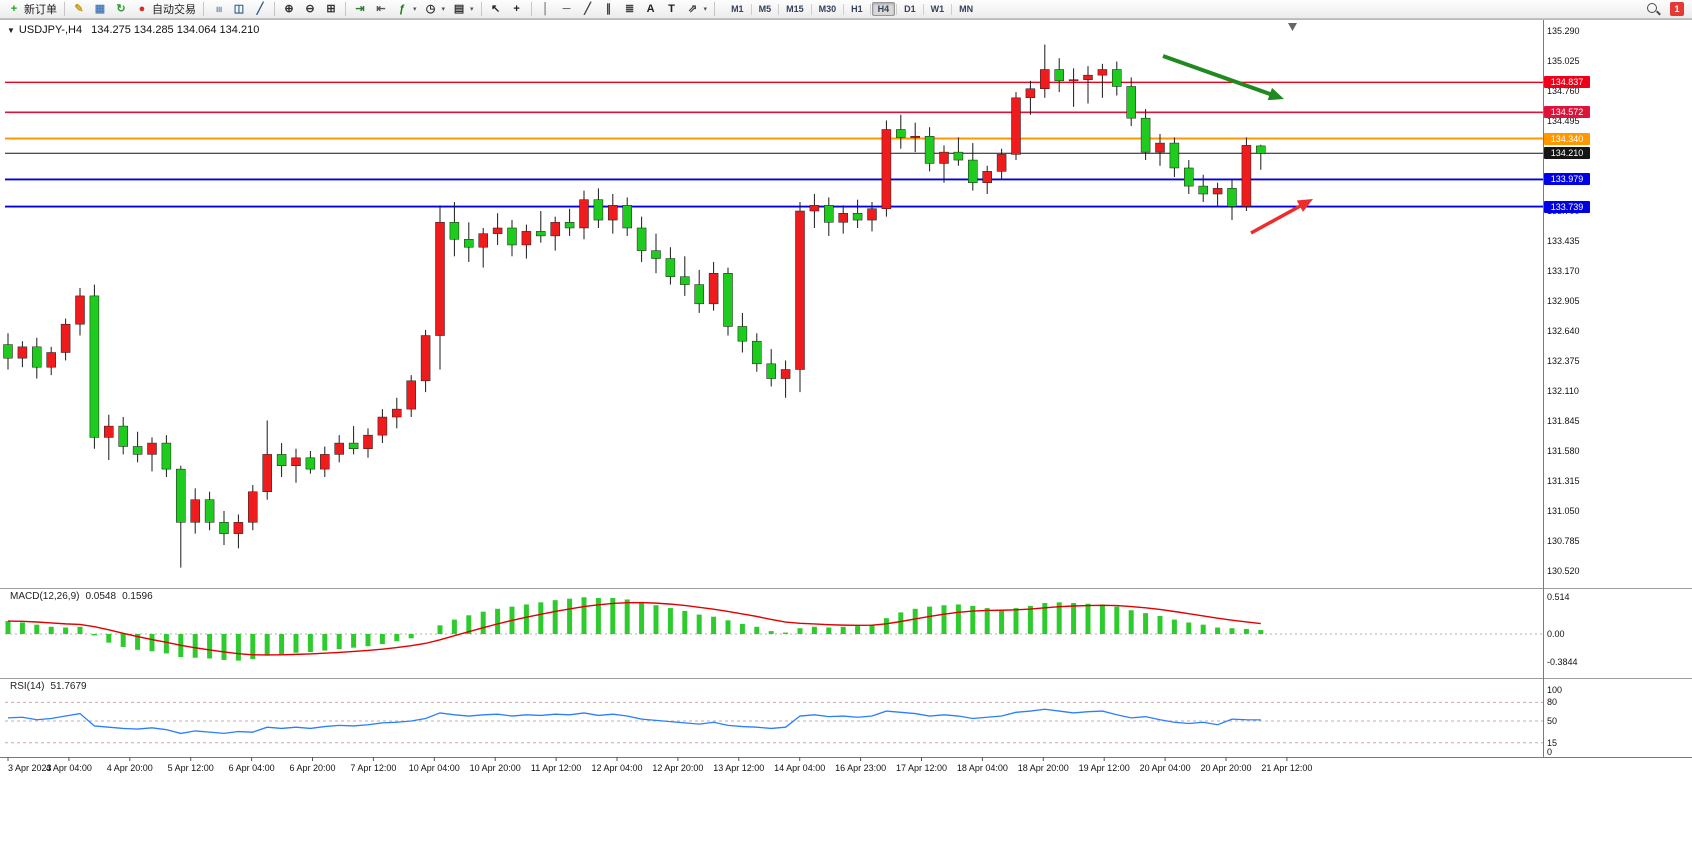  I want to click on timeframe-h4-button: H4, so click(883, 9).